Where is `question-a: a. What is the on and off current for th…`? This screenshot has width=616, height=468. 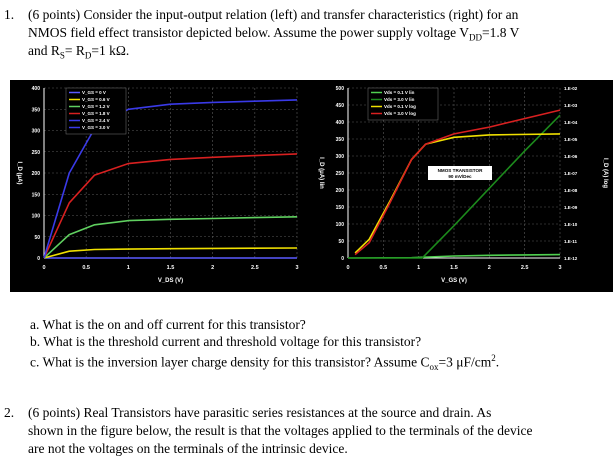
question-a: a. What is the on and off current for th… is located at coordinates (168, 324).